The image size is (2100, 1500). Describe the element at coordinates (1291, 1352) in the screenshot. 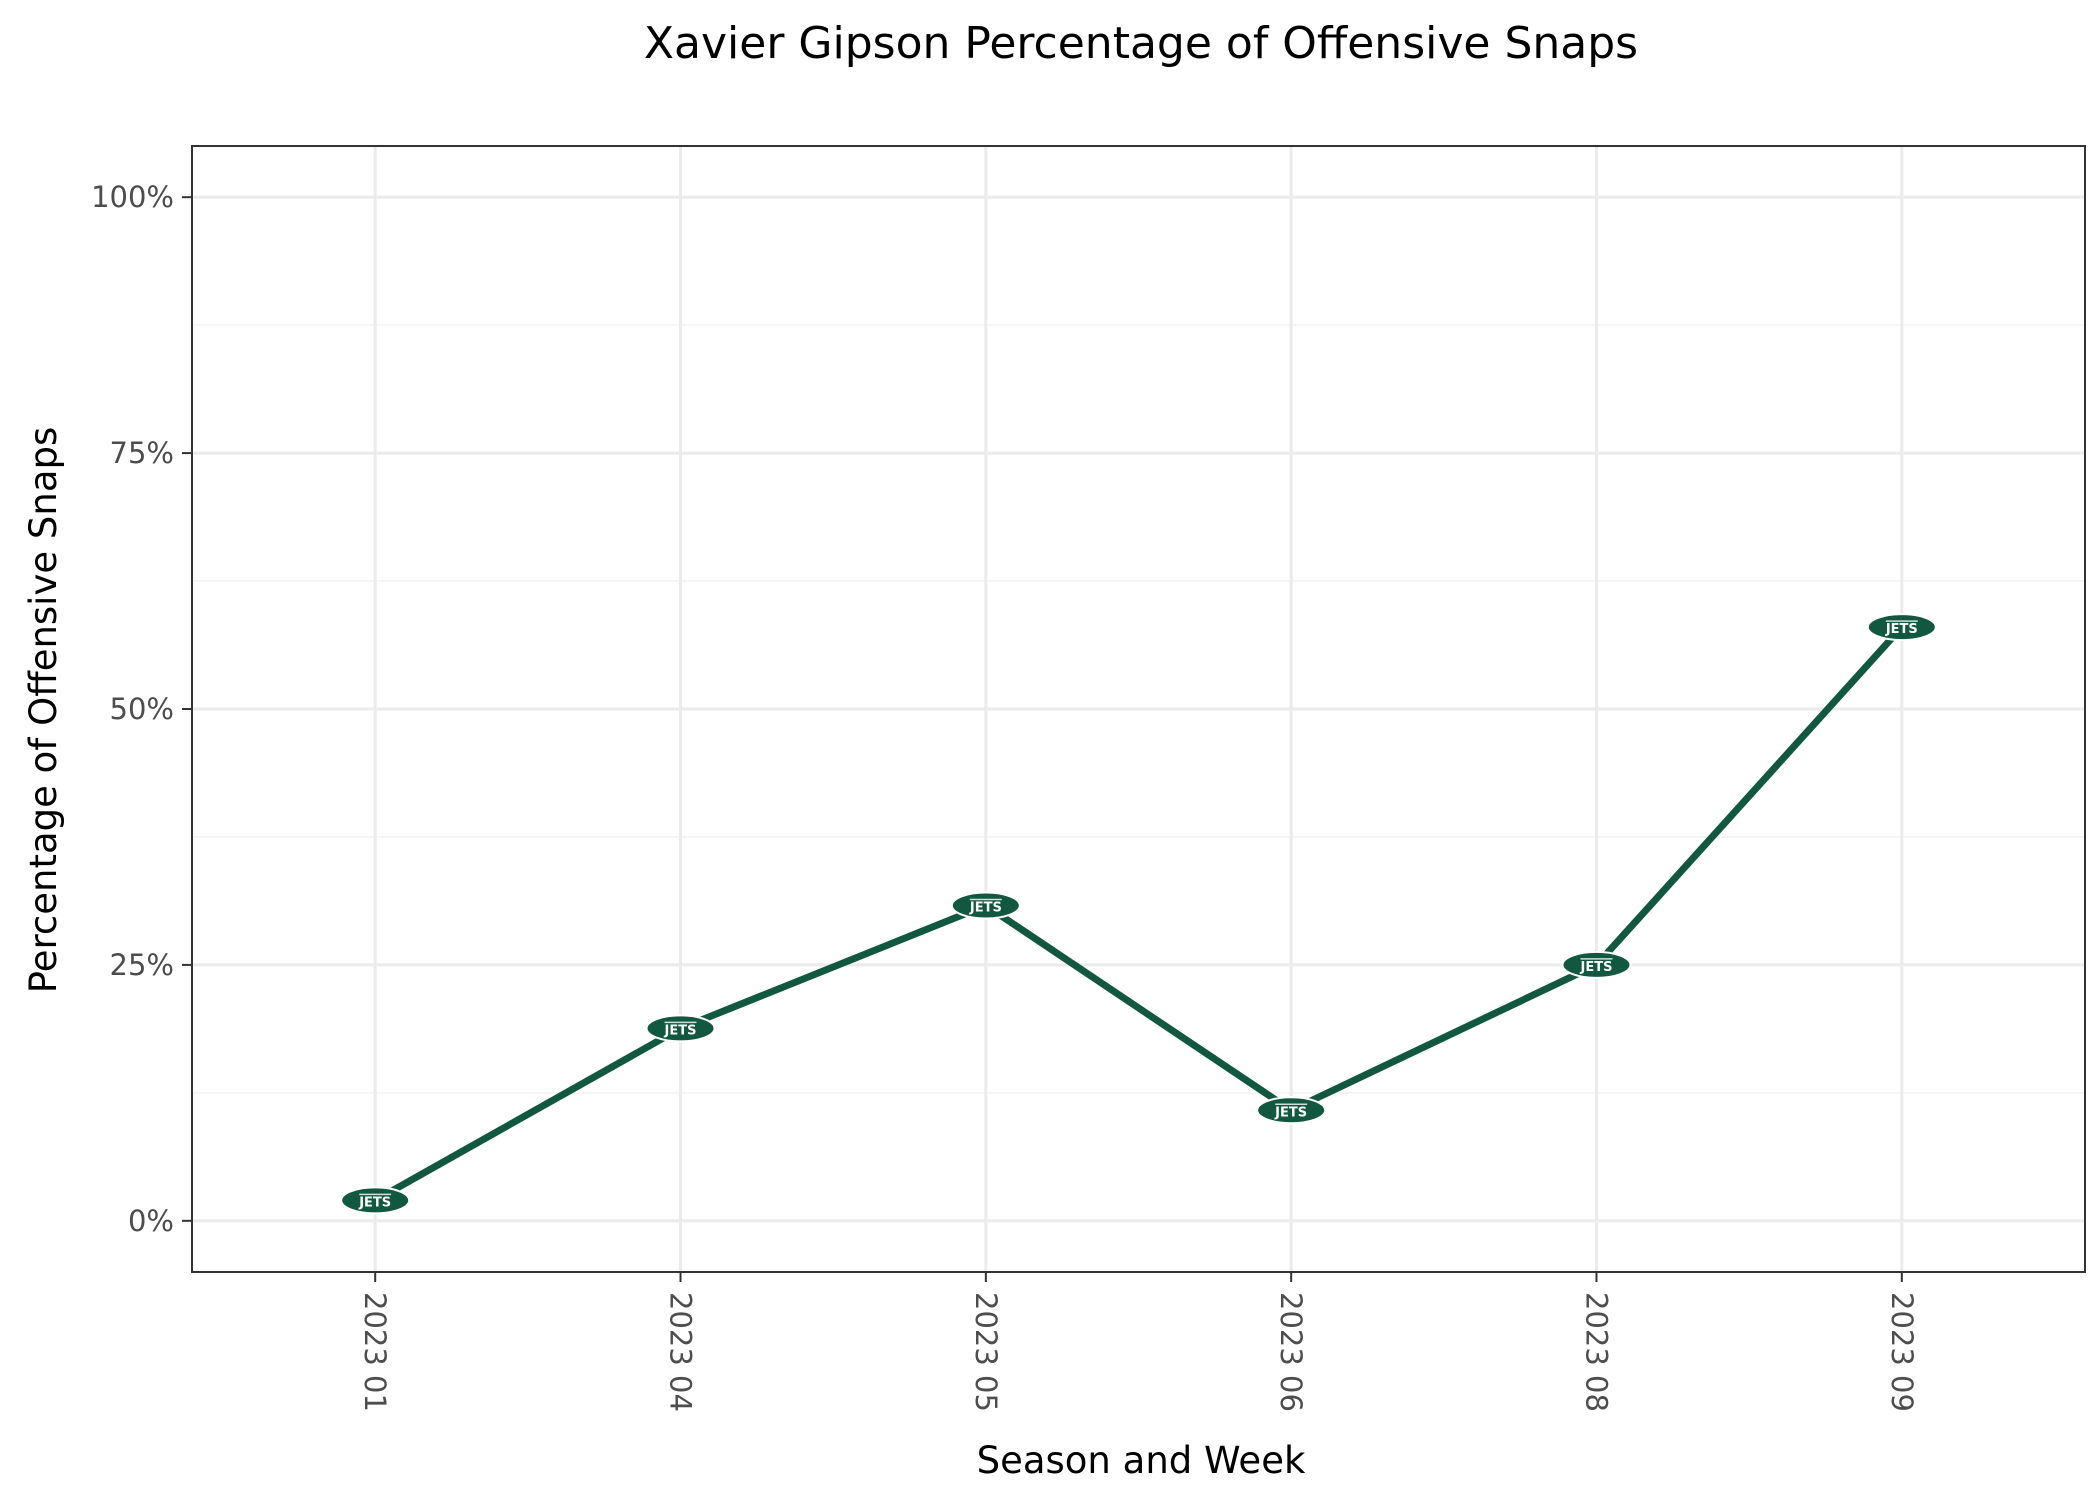

I see `x-tick-label: 2023 06` at that location.